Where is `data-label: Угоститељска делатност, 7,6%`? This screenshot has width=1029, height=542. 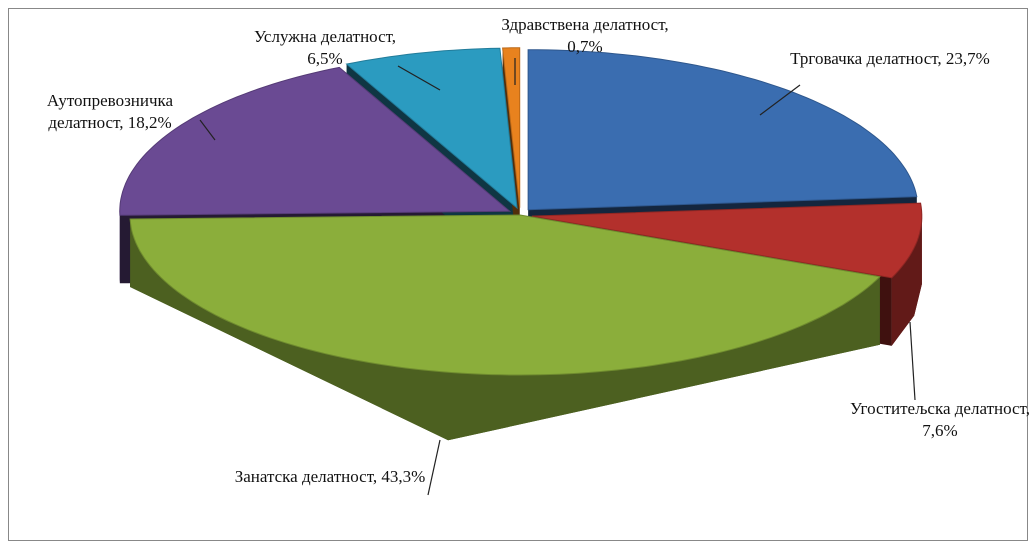 data-label: Угоститељска делатност, 7,6% is located at coordinates (939, 419).